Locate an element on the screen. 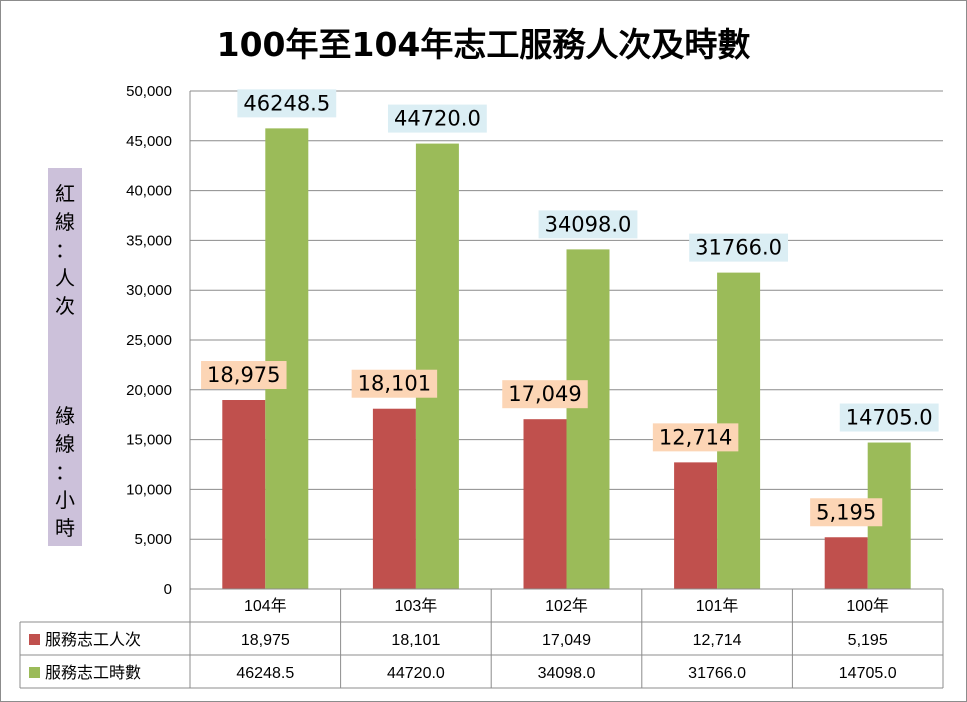 The image size is (967, 702). side-note-char: 人 is located at coordinates (65, 278).